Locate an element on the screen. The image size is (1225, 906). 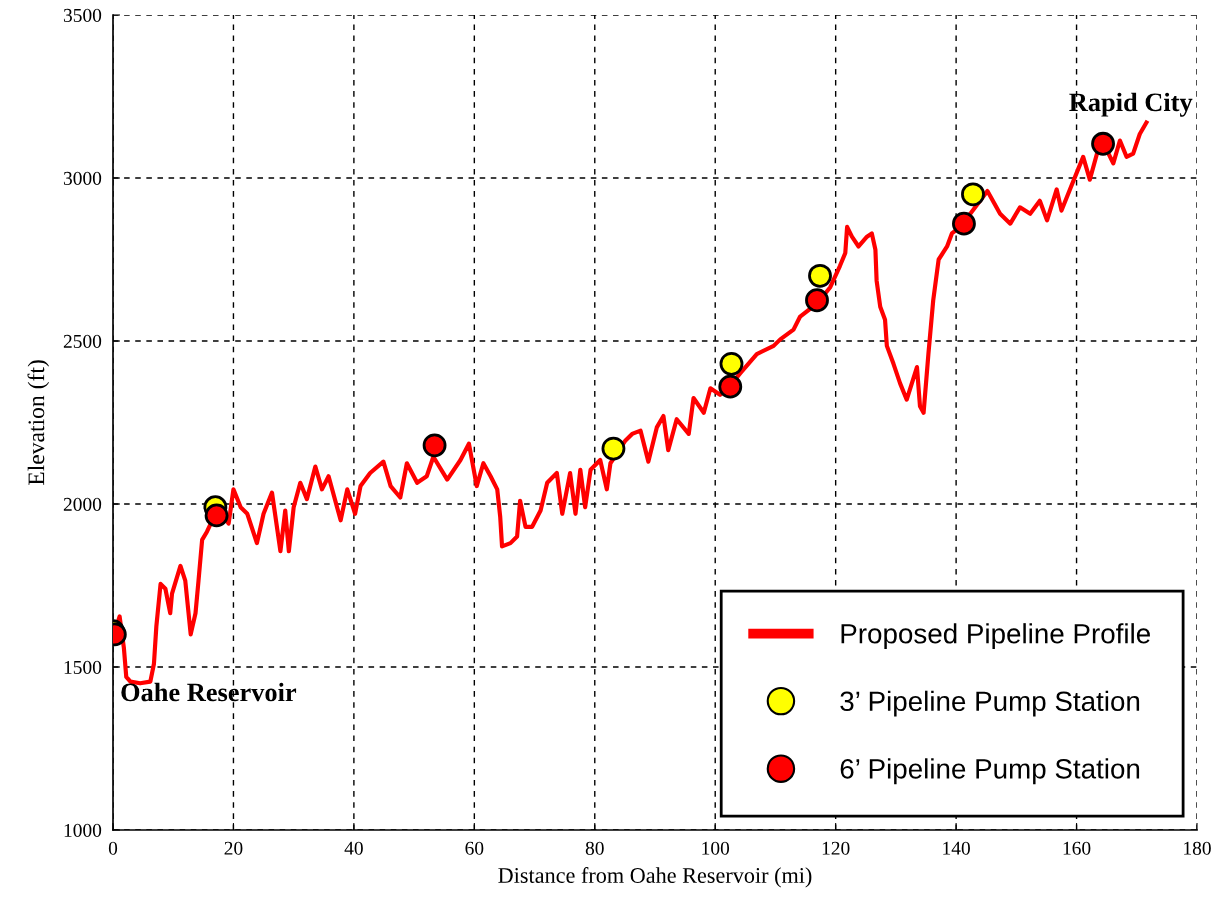
x-tick-label: 0 is located at coordinates (113, 848).